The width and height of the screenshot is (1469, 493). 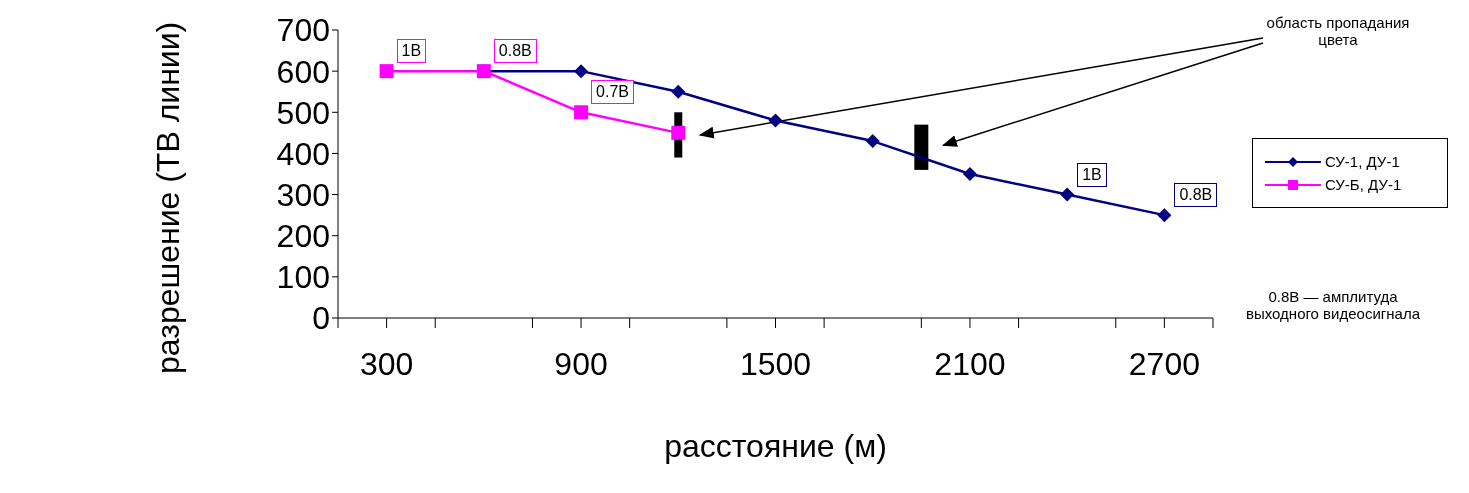 I want to click on y-tick-label: 100, so click(x=303, y=277).